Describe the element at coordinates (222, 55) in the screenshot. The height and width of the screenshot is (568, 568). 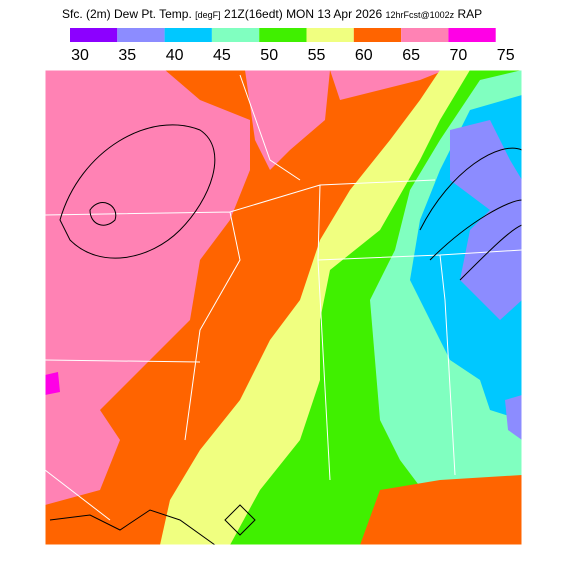
I see `legend-label: 45` at that location.